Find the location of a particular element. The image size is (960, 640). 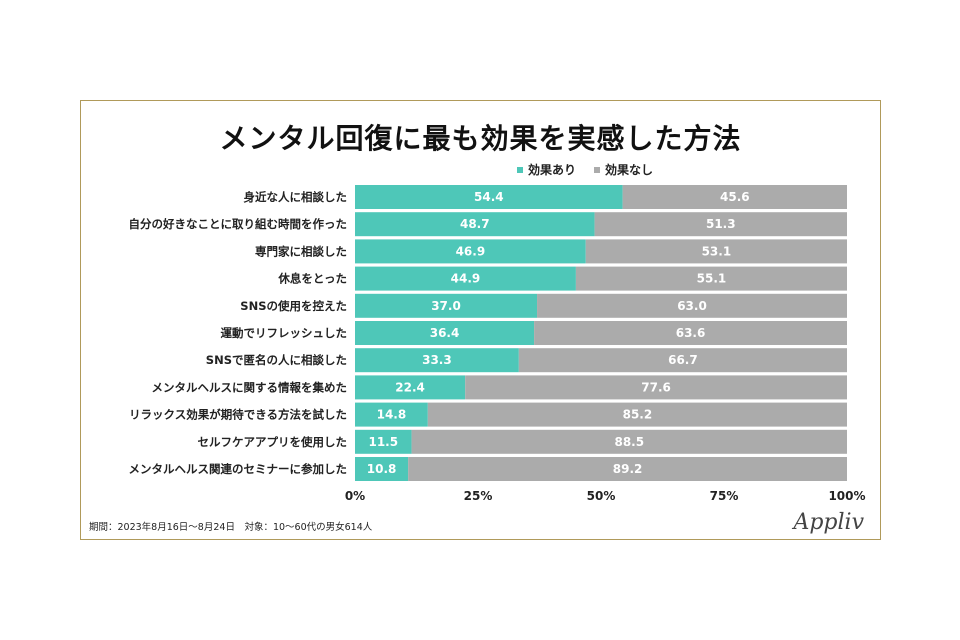

category-label: セルフケアアプリを使用した is located at coordinates (273, 442).